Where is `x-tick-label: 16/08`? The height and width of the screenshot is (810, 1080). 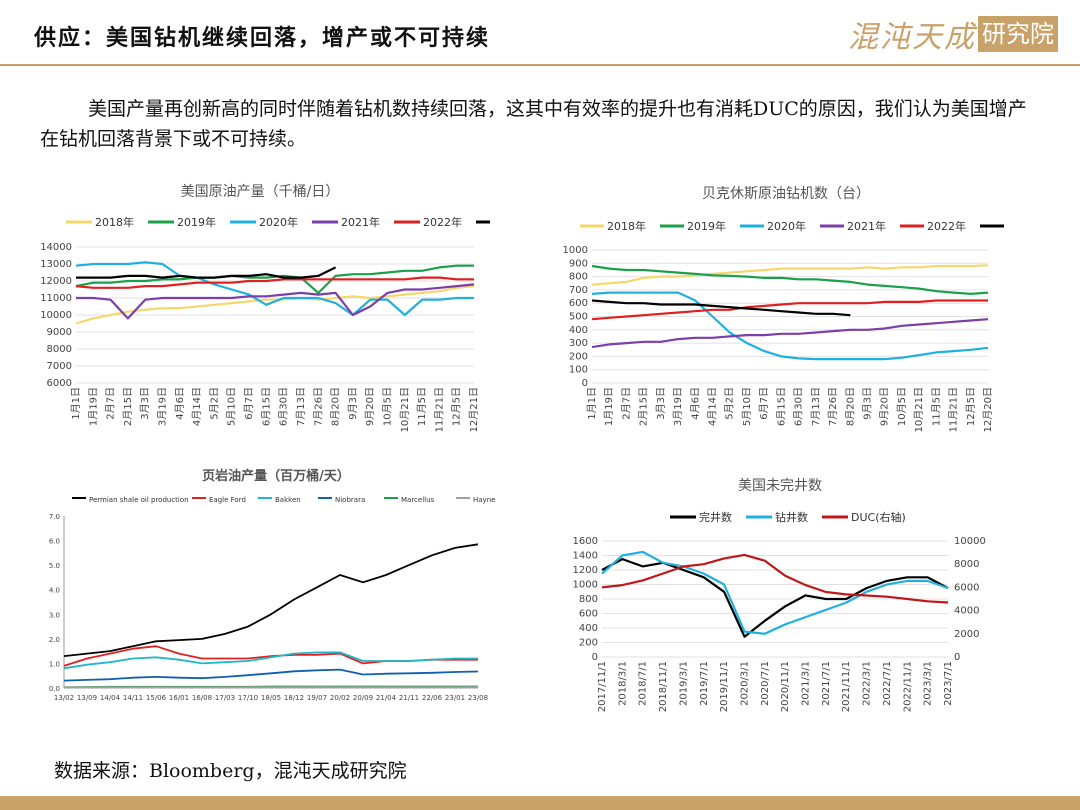 x-tick-label: 16/08 is located at coordinates (202, 698).